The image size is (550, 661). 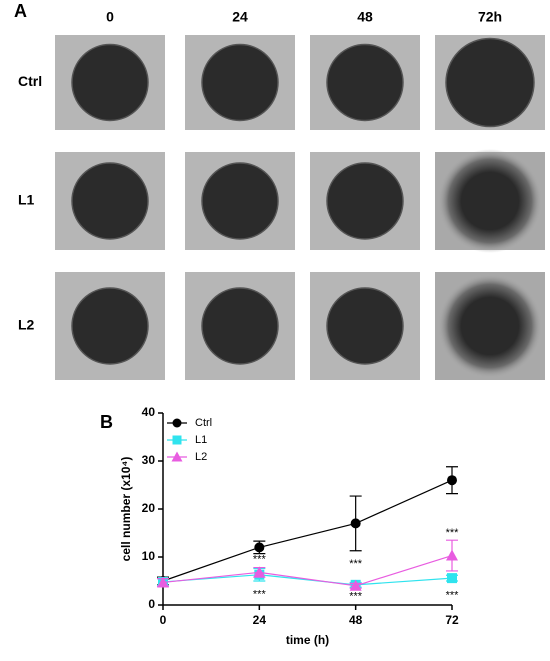 What do you see at coordinates (126, 509) in the screenshot?
I see `y-axis-label: cell number (x10⁴)` at bounding box center [126, 509].